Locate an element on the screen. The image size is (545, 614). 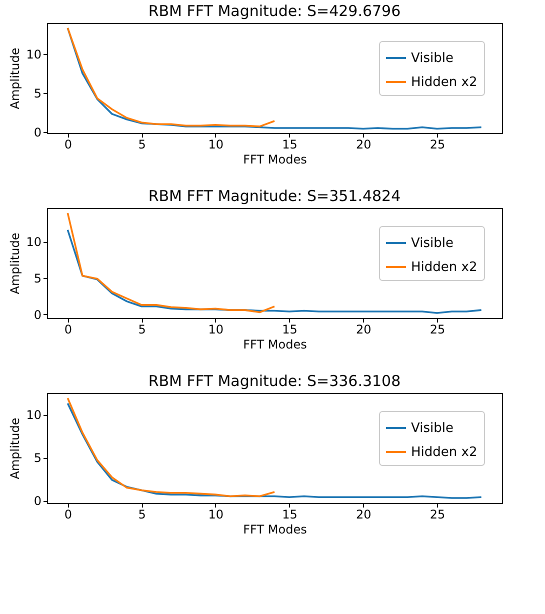
chart-title: RBM FFT Magnitude: S=429.6796 is located at coordinates (274, 11).